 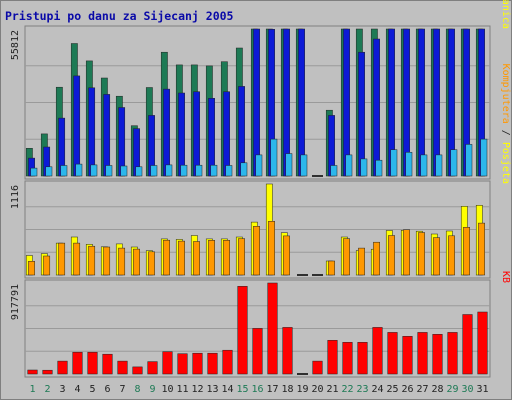 What do you see at coordinates (32, 389) in the screenshot?
I see `x-tick-label-1: 1` at bounding box center [32, 389].